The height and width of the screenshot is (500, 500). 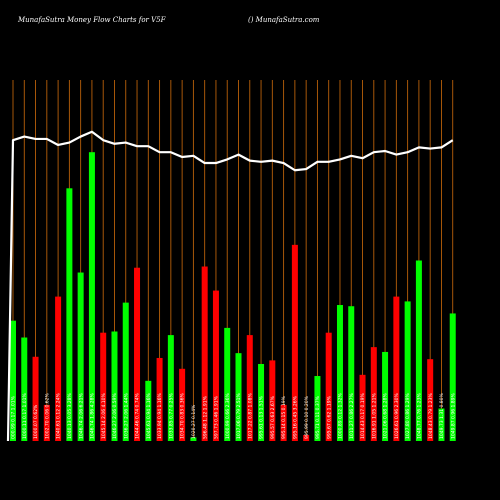 What do you see at coordinates (138, 415) in the screenshot?
I see `bar-label-12: 1044.46 0.74 0.74%` at bounding box center [138, 415].